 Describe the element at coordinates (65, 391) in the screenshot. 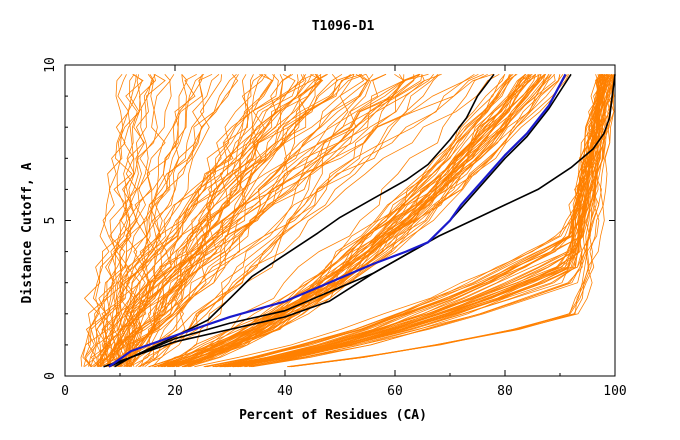

I see `x-tick-label: 0` at that location.